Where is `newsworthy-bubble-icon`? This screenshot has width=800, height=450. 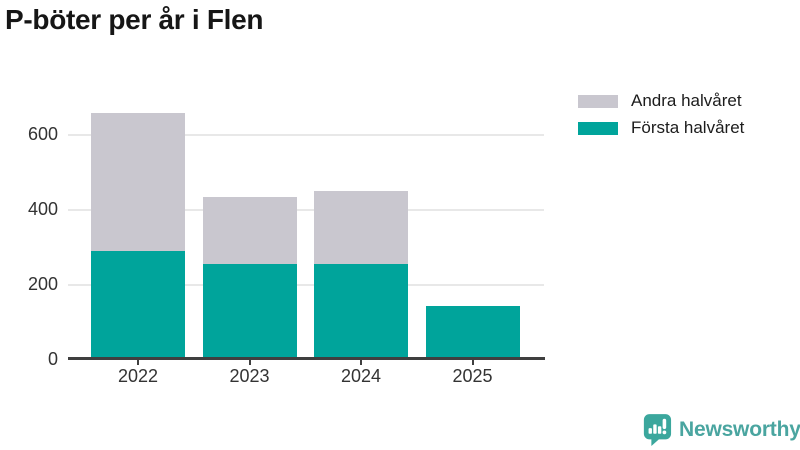 newsworthy-bubble-icon is located at coordinates (657, 430).